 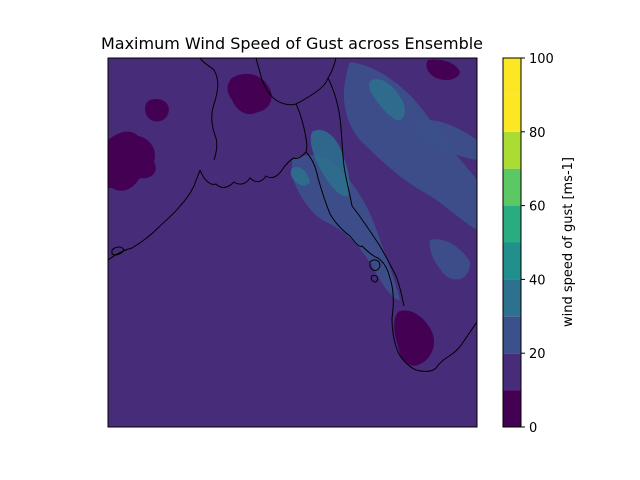 I want to click on colorbar-tick-label: 0, so click(x=533, y=428).